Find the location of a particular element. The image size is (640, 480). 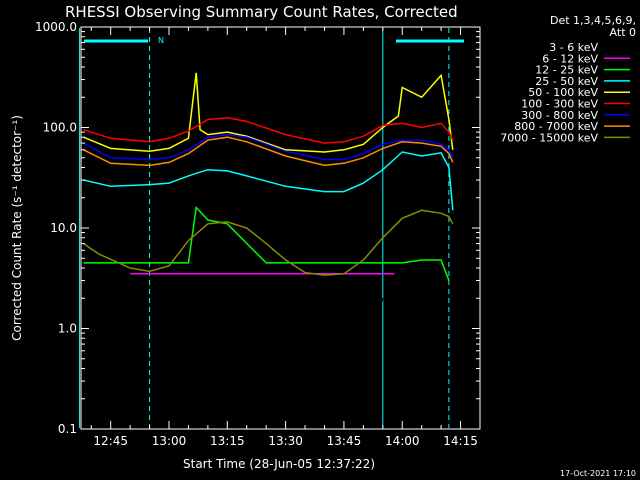

series-800-7000-kev is located at coordinates (268, 151).